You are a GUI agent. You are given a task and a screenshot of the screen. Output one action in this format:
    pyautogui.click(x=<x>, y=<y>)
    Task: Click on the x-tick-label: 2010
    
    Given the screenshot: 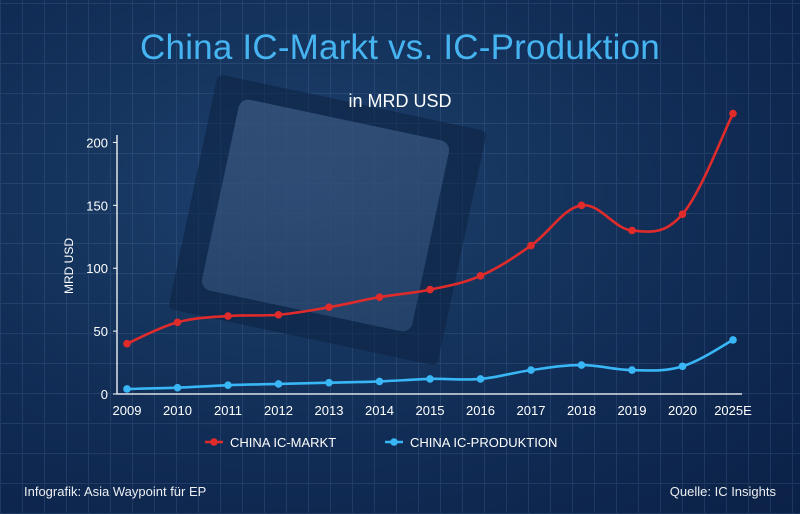 What is the action you would take?
    pyautogui.click(x=177, y=410)
    